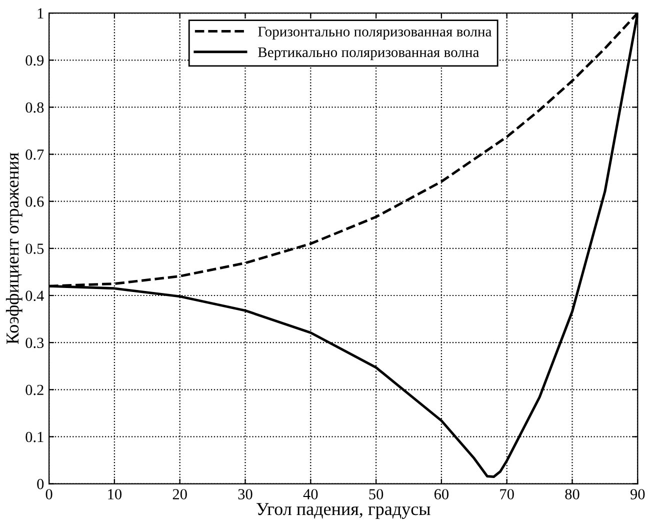 Image resolution: width=654 pixels, height=523 pixels. What do you see at coordinates (35, 107) in the screenshot?
I see `y-tick-label: 0.8` at bounding box center [35, 107].